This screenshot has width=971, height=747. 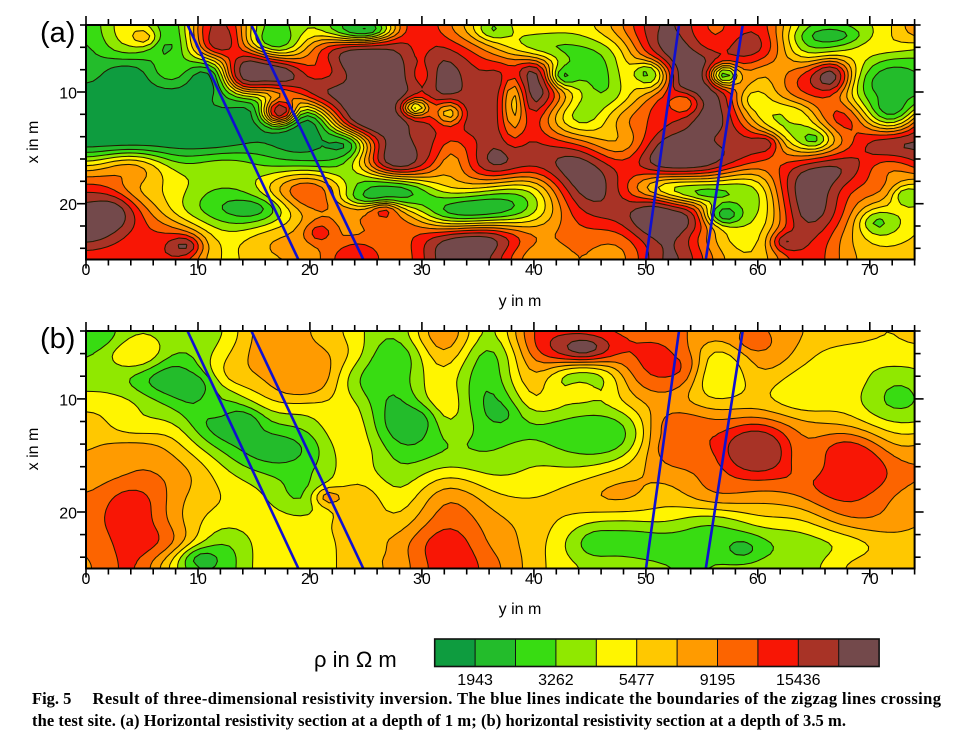 What do you see at coordinates (57, 33) in the screenshot?
I see `svg-text: (a)` at bounding box center [57, 33].